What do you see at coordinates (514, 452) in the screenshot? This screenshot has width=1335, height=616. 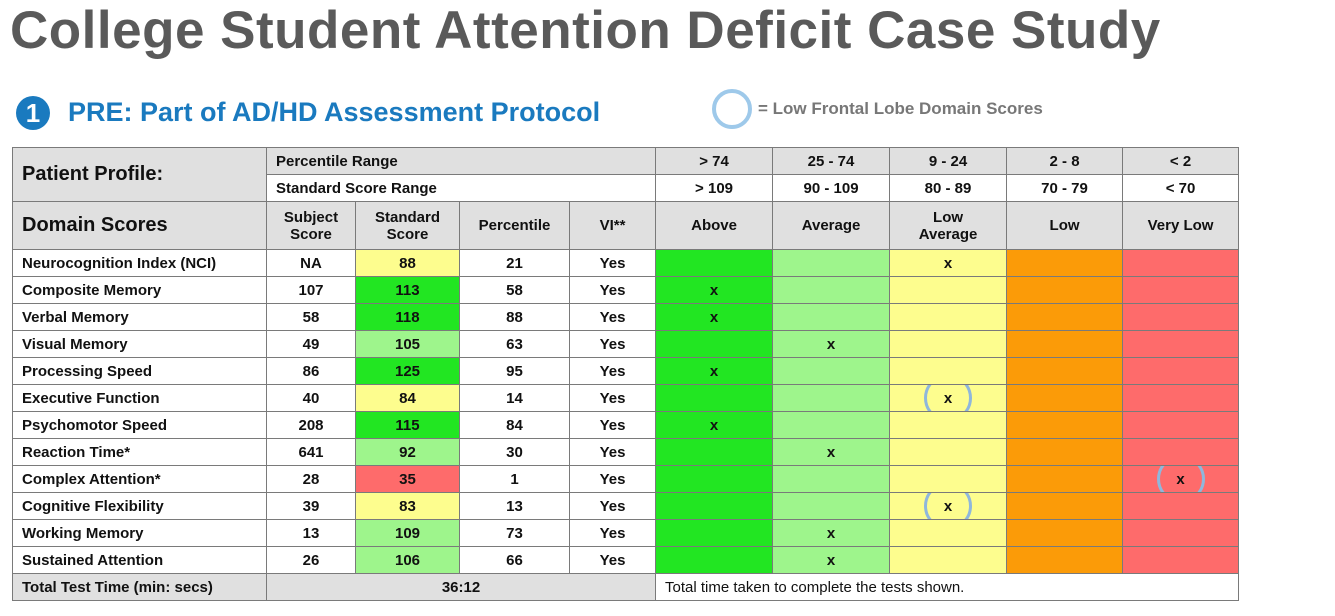 I see `percentile-value: 30` at bounding box center [514, 452].